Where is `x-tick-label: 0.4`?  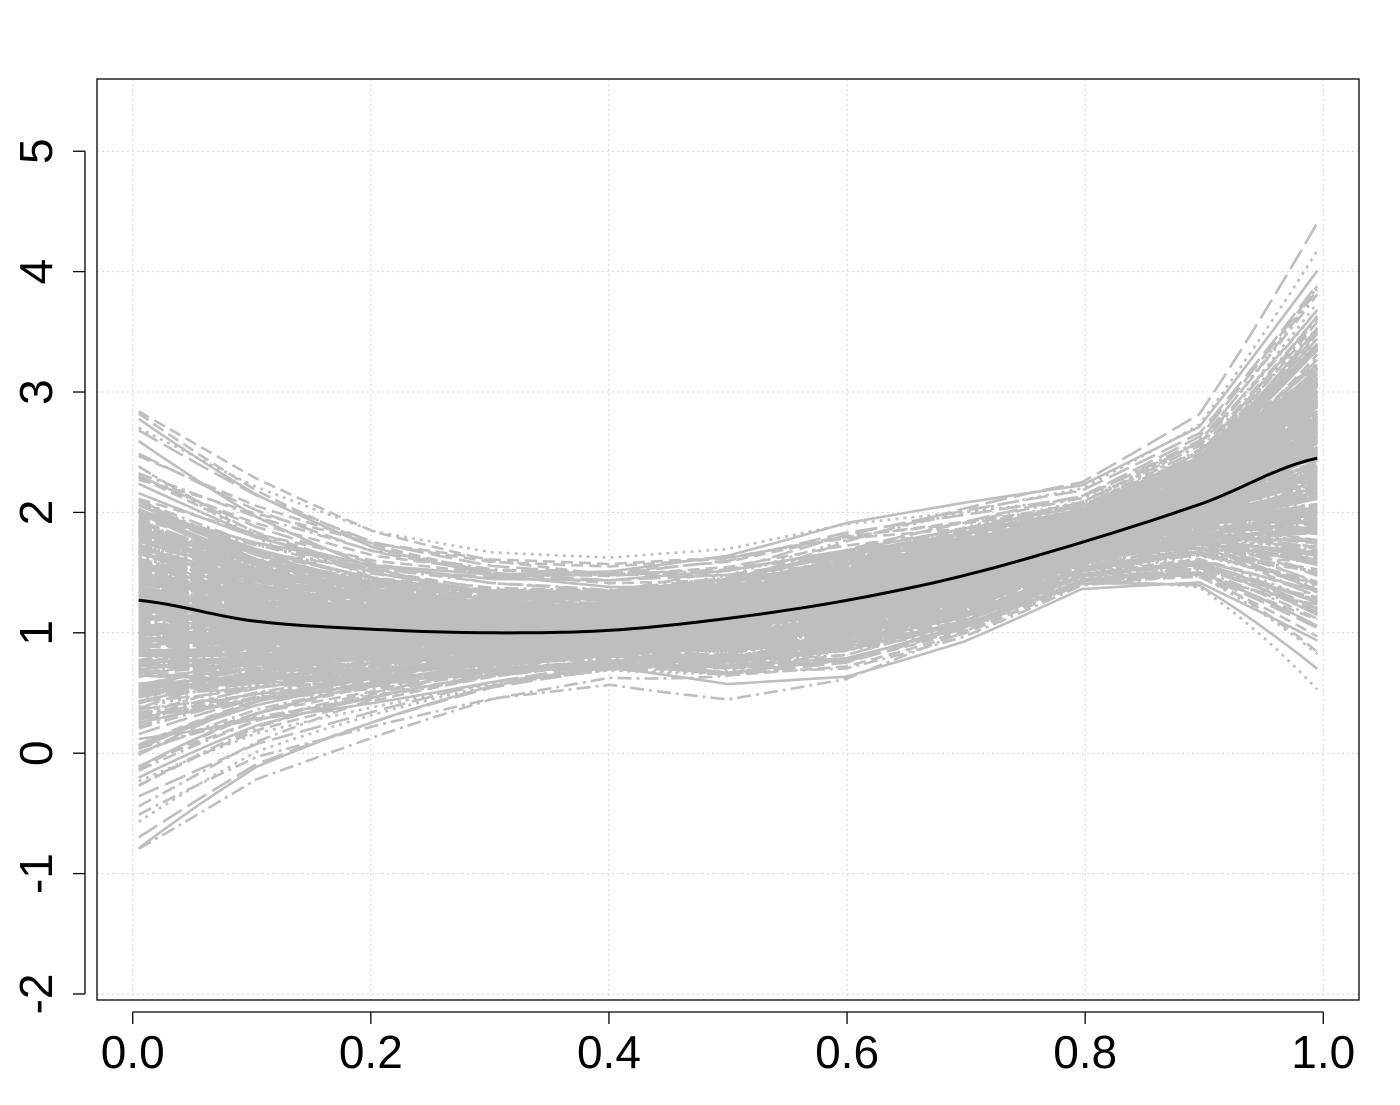 x-tick-label: 0.4 is located at coordinates (609, 1052).